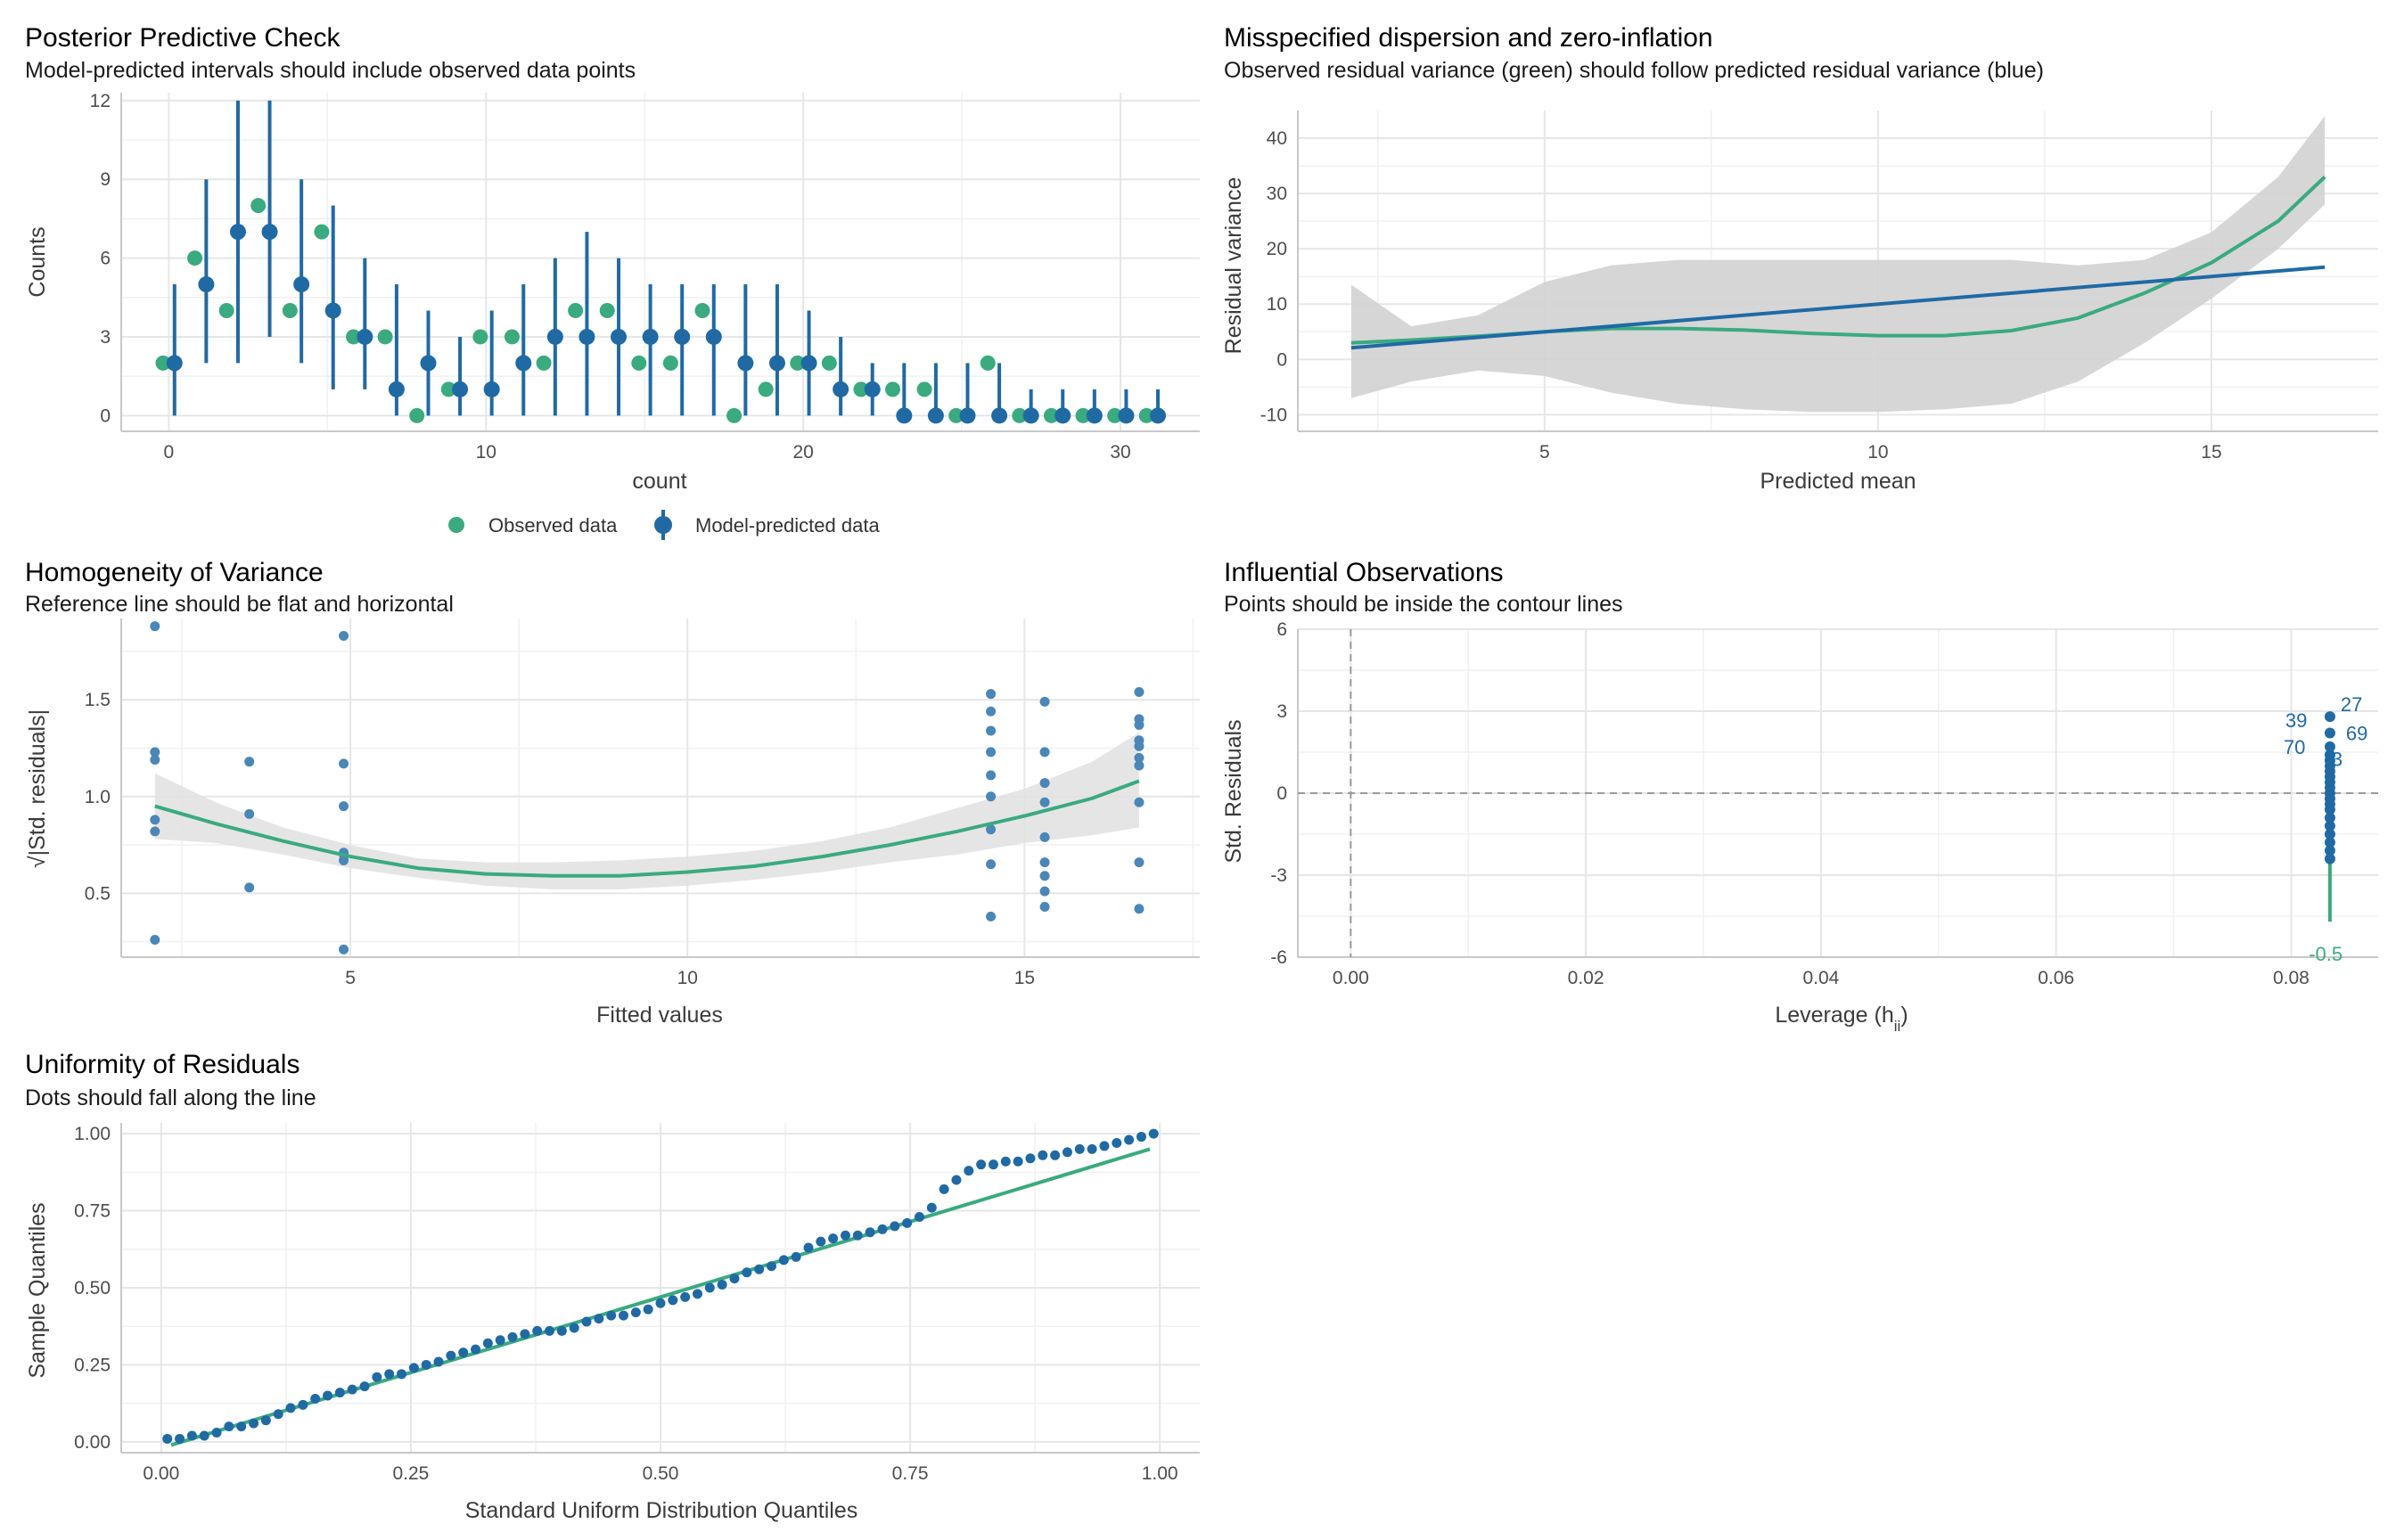 This screenshot has width=2396, height=1540. Describe the element at coordinates (787, 525) in the screenshot. I see `legend-predicted-label: Model-predicted data` at that location.